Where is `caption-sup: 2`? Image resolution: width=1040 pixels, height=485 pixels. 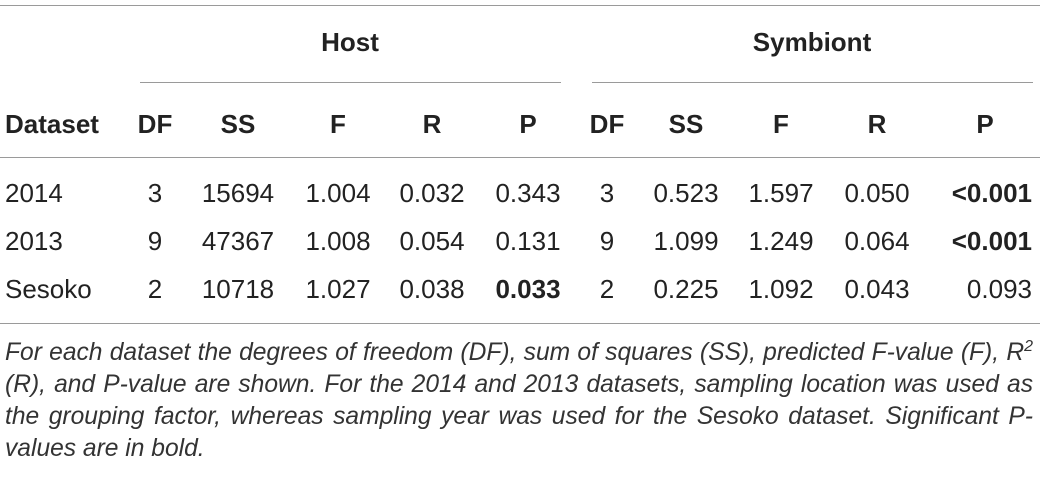
caption-sup: 2 is located at coordinates (1028, 346).